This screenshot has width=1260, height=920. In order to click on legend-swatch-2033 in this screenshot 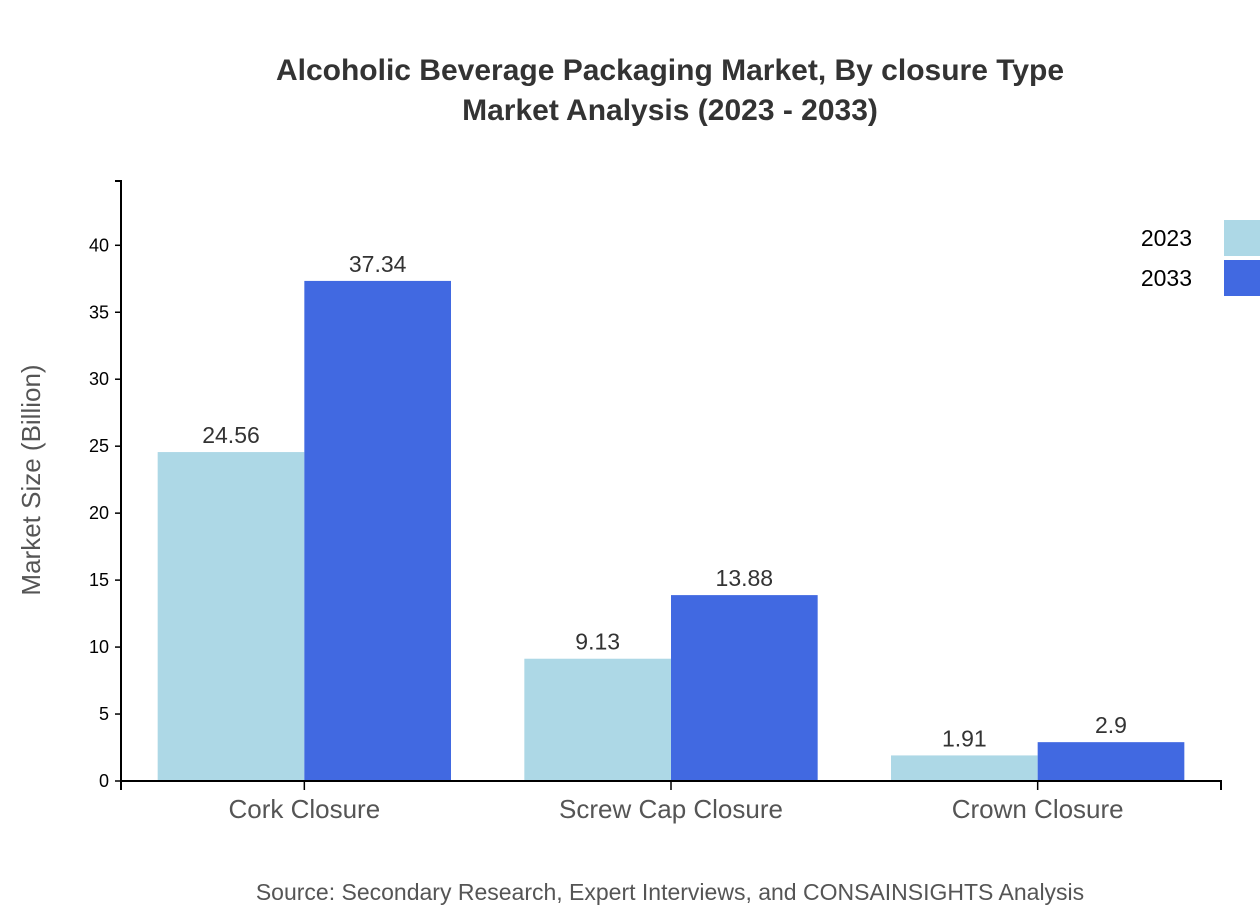, I will do `click(1242, 278)`.